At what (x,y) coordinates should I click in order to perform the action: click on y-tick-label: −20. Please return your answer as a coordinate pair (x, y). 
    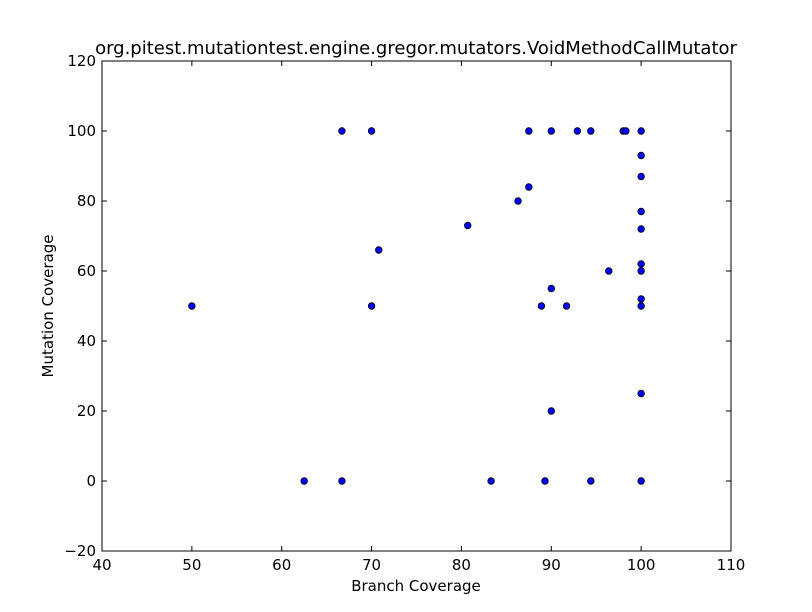
    Looking at the image, I should click on (80, 551).